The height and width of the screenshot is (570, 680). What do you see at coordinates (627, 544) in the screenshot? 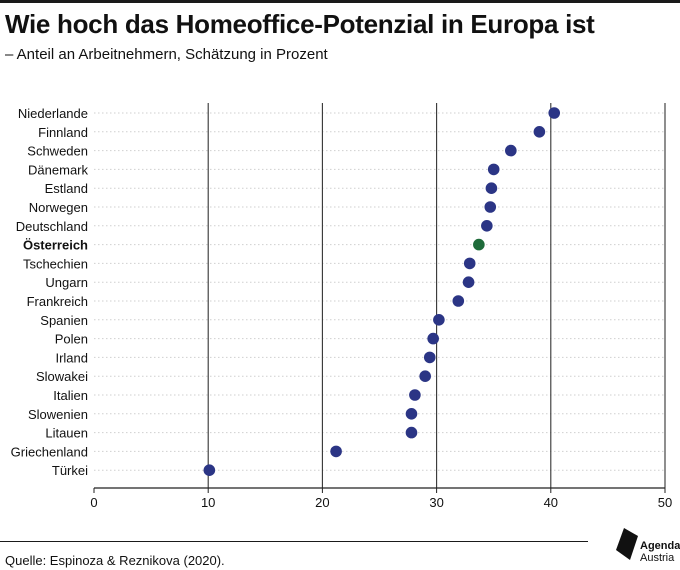
I see `agenda-austria-logo-icon` at bounding box center [627, 544].